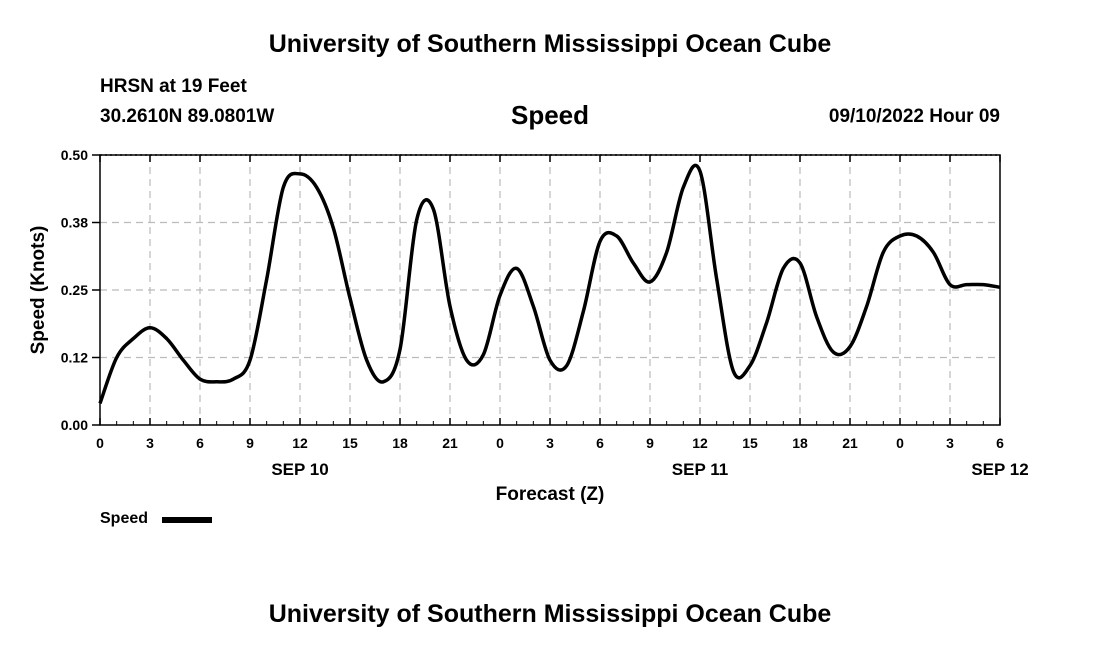 Image resolution: width=1100 pixels, height=650 pixels. What do you see at coordinates (649, 469) in the screenshot?
I see `date-labels: SEP 10 SEP 11 SEP 12` at bounding box center [649, 469].